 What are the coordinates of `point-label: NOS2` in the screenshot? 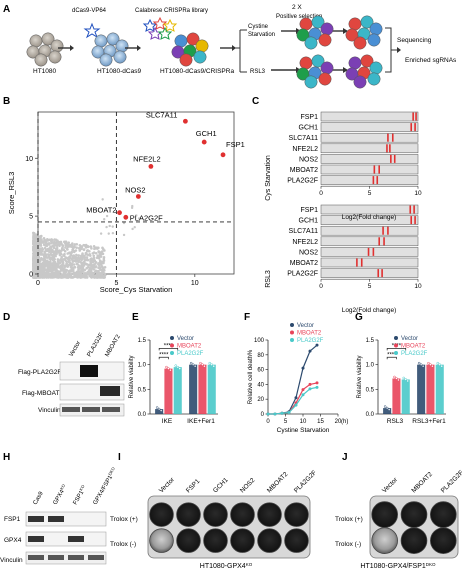 It's located at (135, 189).